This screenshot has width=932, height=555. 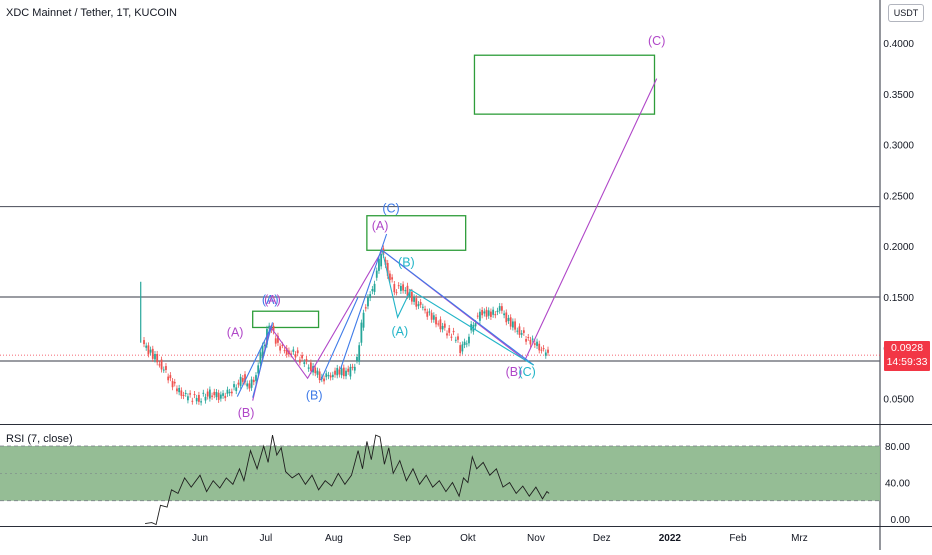 I want to click on time-tick-label: Aug, so click(x=334, y=538).